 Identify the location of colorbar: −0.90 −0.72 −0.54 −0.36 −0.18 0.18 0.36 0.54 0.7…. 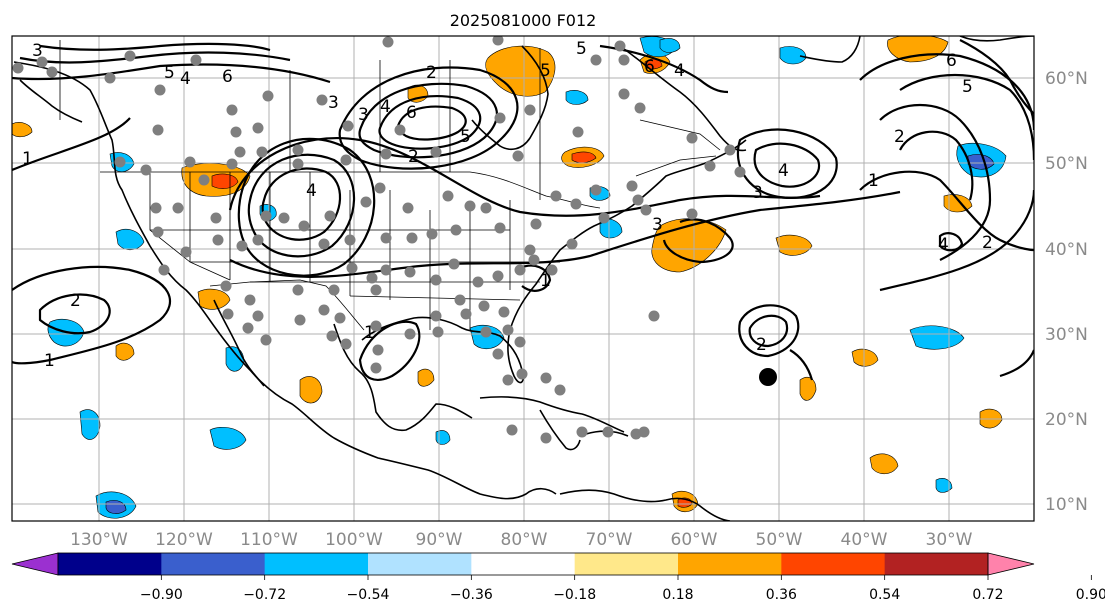
(558, 577).